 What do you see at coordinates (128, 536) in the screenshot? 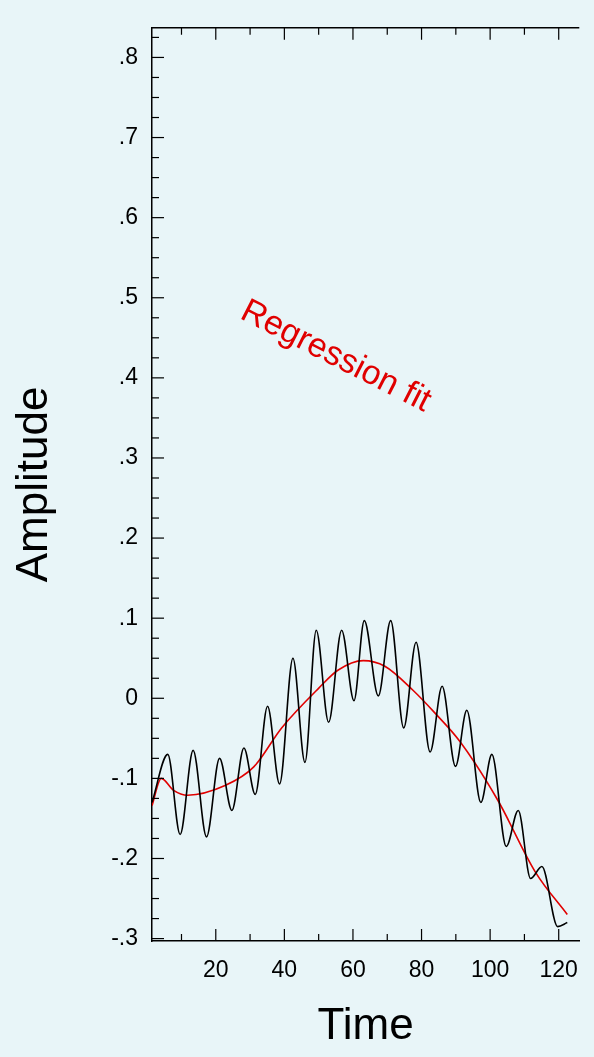
I see `y-tick-label: .2` at bounding box center [128, 536].